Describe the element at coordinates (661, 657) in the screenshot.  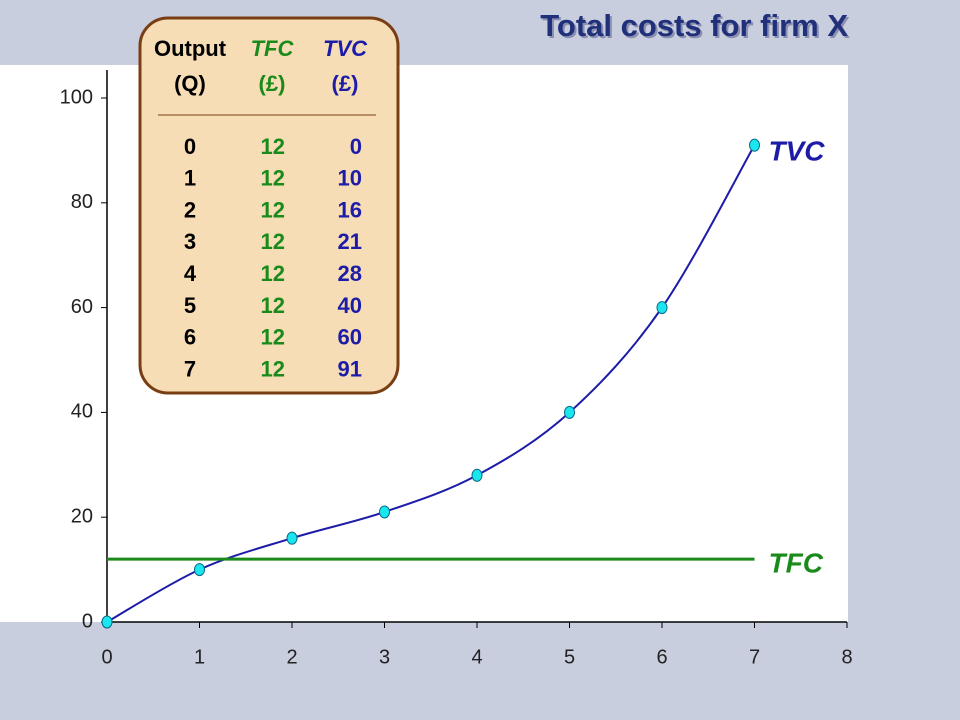
I see `x-tick-label: 6` at that location.